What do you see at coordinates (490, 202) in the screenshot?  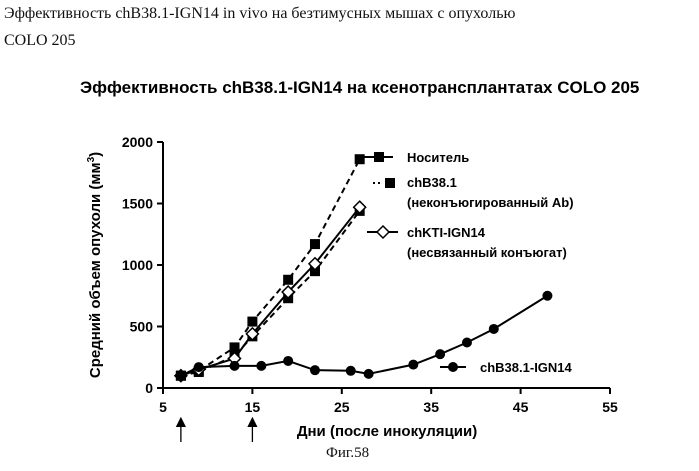 I see `legend-label-chb38-line2: (неконъюгированный Ab)` at bounding box center [490, 202].